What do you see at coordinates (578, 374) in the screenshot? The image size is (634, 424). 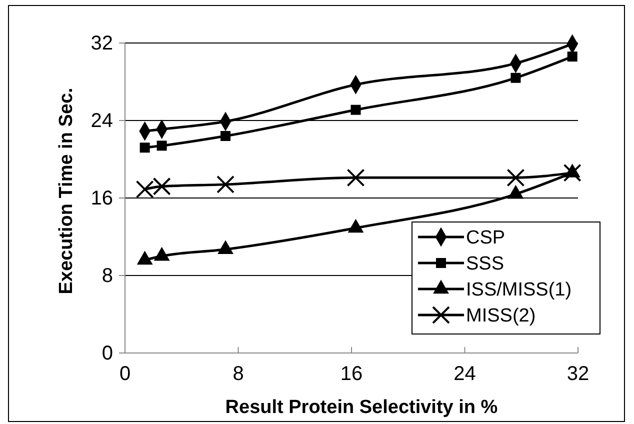 I see `x-tick-label: 32` at bounding box center [578, 374].